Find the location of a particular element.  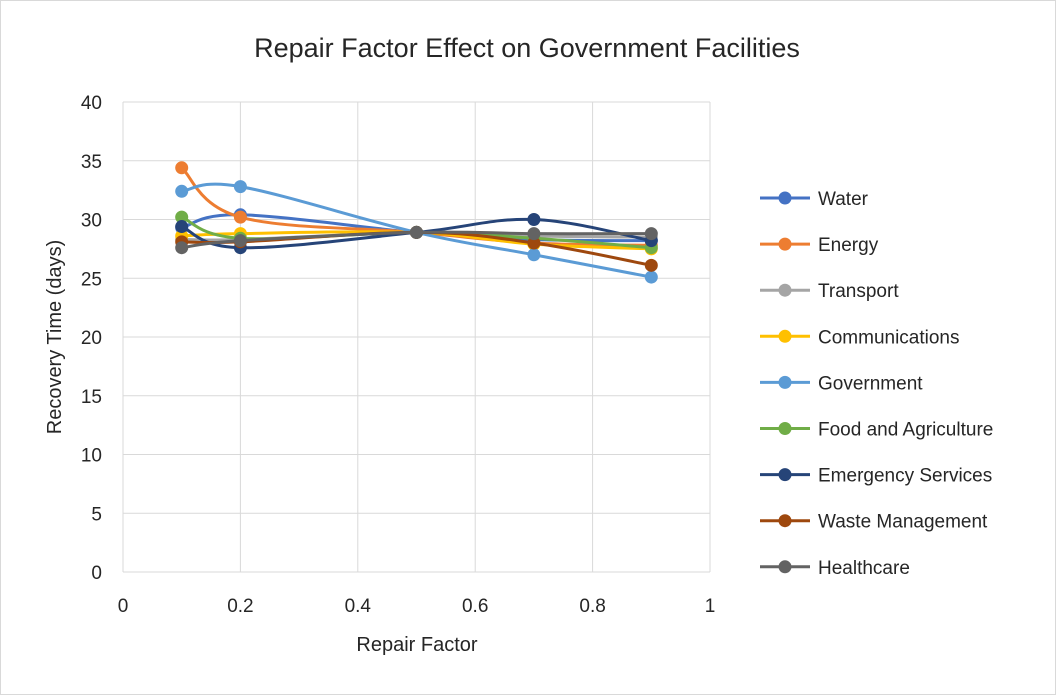

legend-item-transport: Transport is located at coordinates (829, 291).